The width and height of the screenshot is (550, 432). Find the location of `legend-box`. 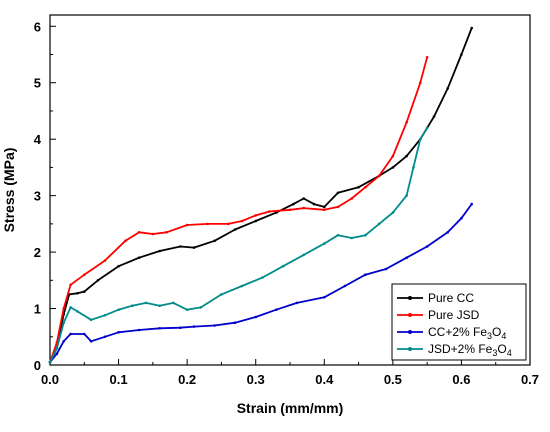

legend-box is located at coordinates (459, 322).